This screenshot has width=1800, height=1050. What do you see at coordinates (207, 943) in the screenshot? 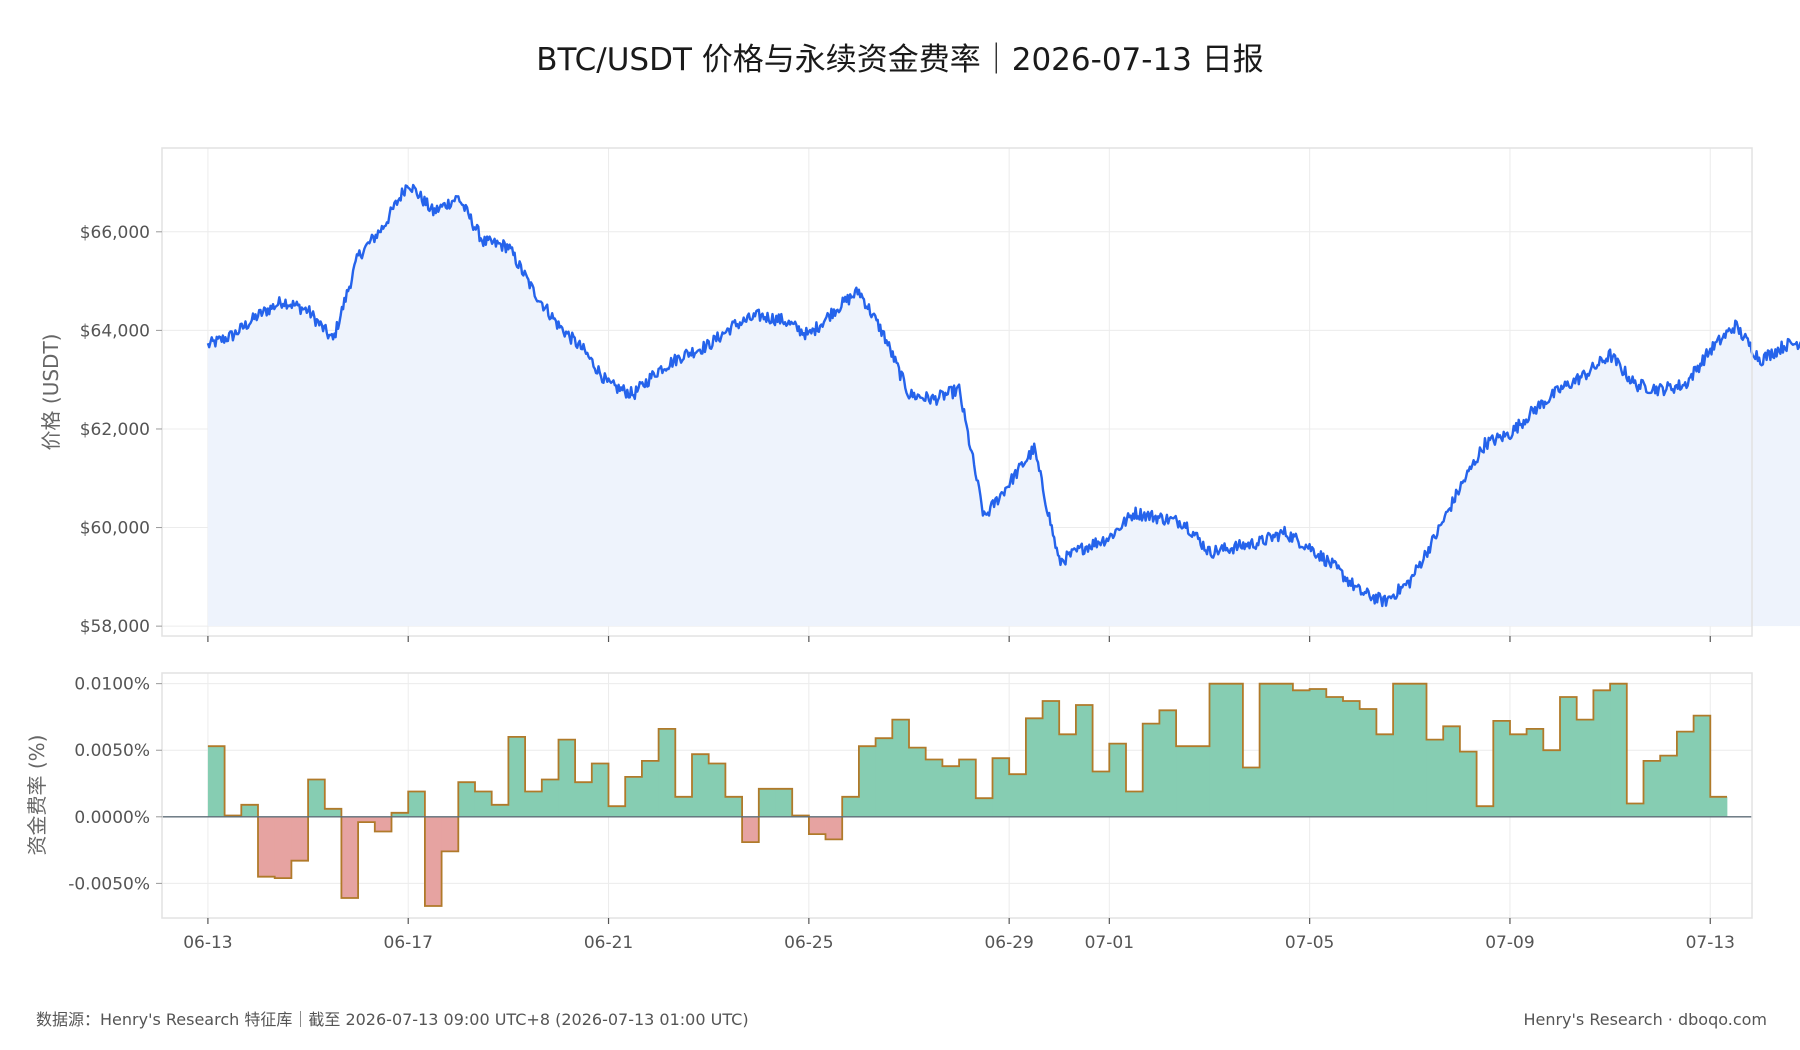
I see `x-tick-label: 06-13` at bounding box center [207, 943].